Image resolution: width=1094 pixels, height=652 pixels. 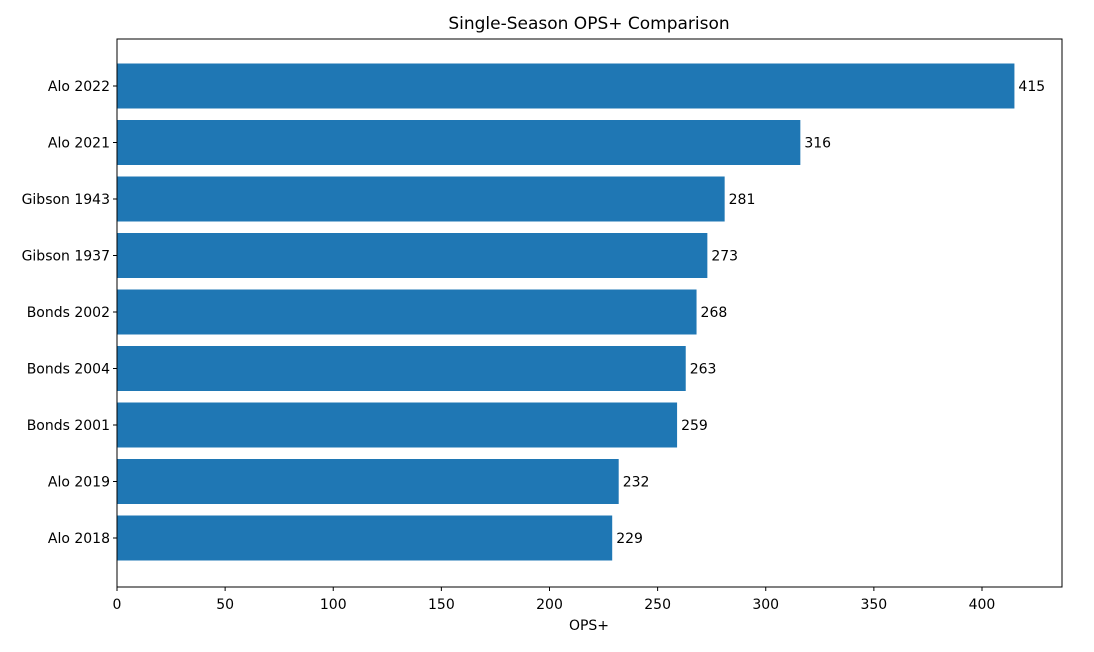 What do you see at coordinates (79, 539) in the screenshot?
I see `y-tick-label: Alo 2018` at bounding box center [79, 539].